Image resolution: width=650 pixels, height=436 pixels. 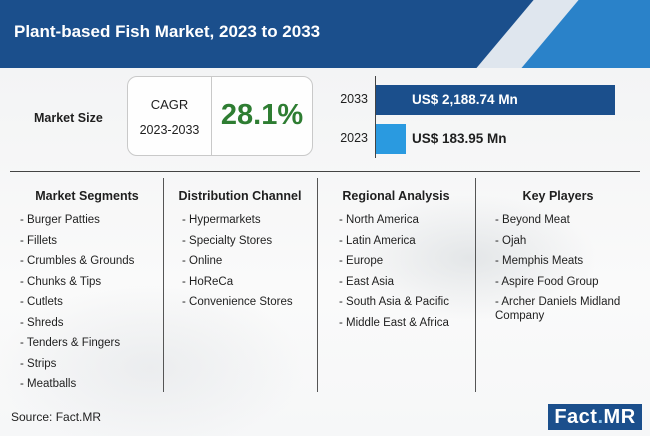 I want to click on list-item: - Memphis Meats, so click(x=539, y=261).